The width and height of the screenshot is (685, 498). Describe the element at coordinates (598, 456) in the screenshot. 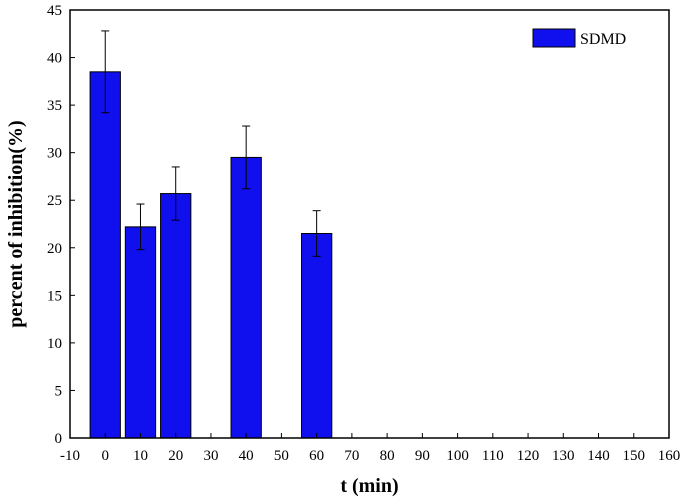

I see `x-tick-label: 140` at that location.